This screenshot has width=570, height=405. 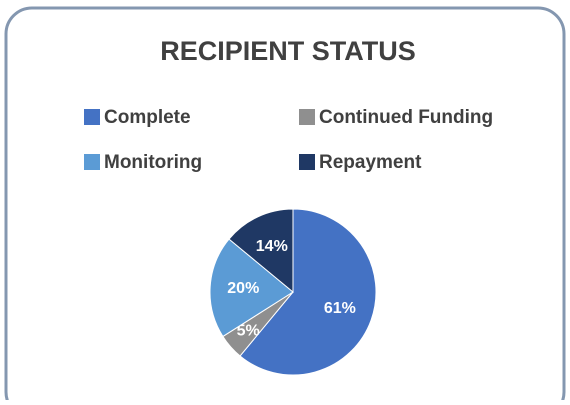 I want to click on data-label: 5%, so click(x=248, y=331).